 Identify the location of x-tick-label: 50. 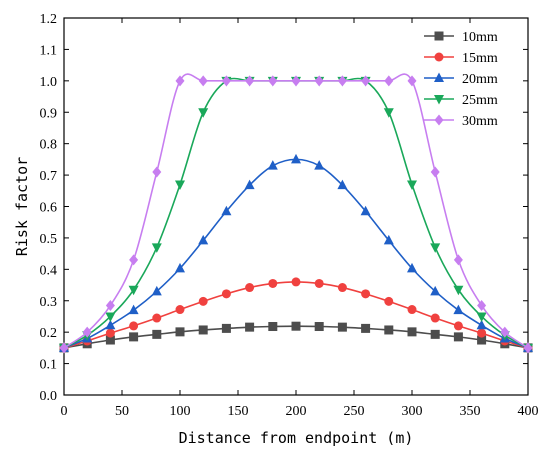
(122, 411).